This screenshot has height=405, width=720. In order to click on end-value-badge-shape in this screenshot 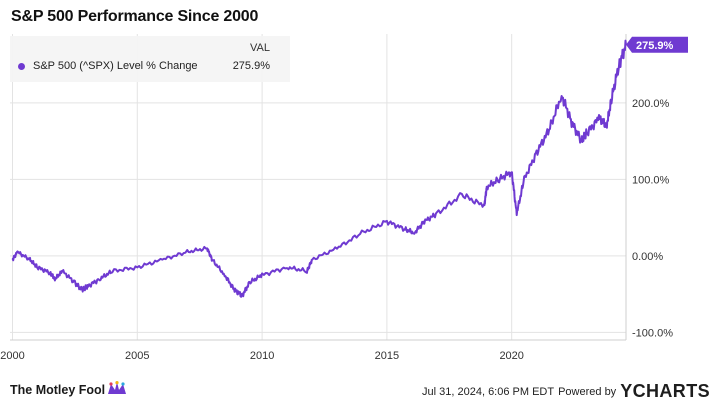, I will do `click(657, 44)`.